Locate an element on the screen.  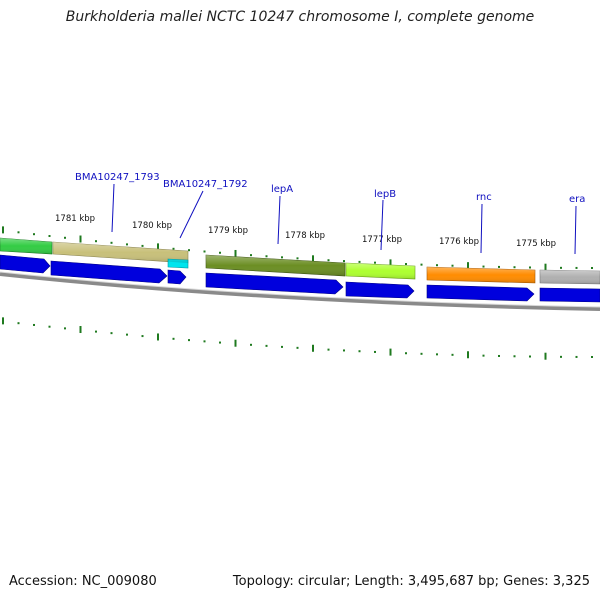
scale-label: 1778 kbp is located at coordinates (305, 236).